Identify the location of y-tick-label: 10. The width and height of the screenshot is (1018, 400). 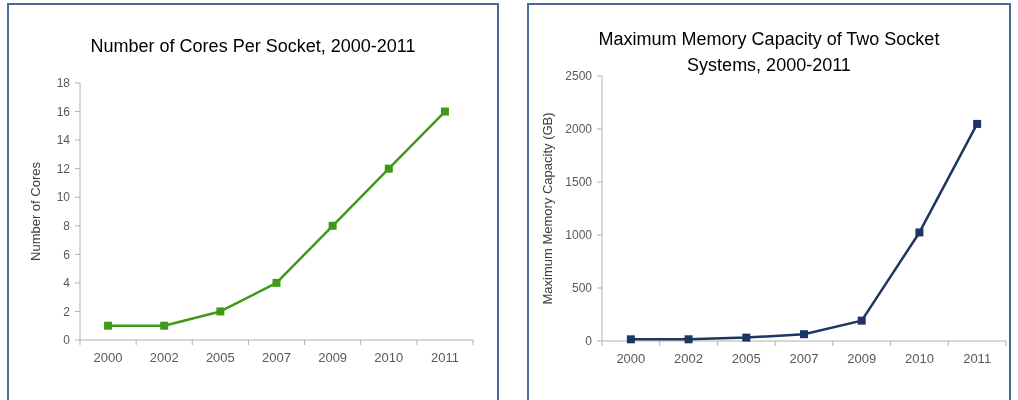
(63, 197).